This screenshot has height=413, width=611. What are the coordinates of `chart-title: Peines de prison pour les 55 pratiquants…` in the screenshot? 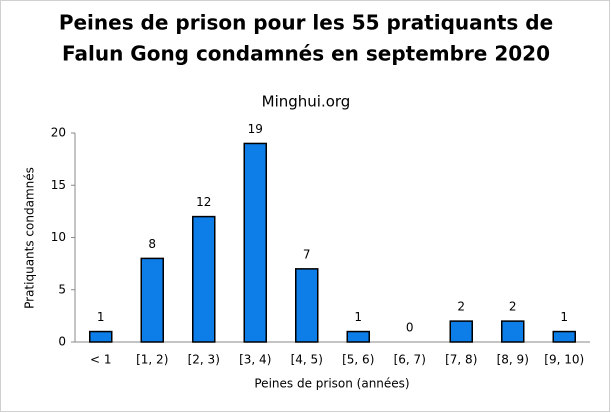 It's located at (306, 23).